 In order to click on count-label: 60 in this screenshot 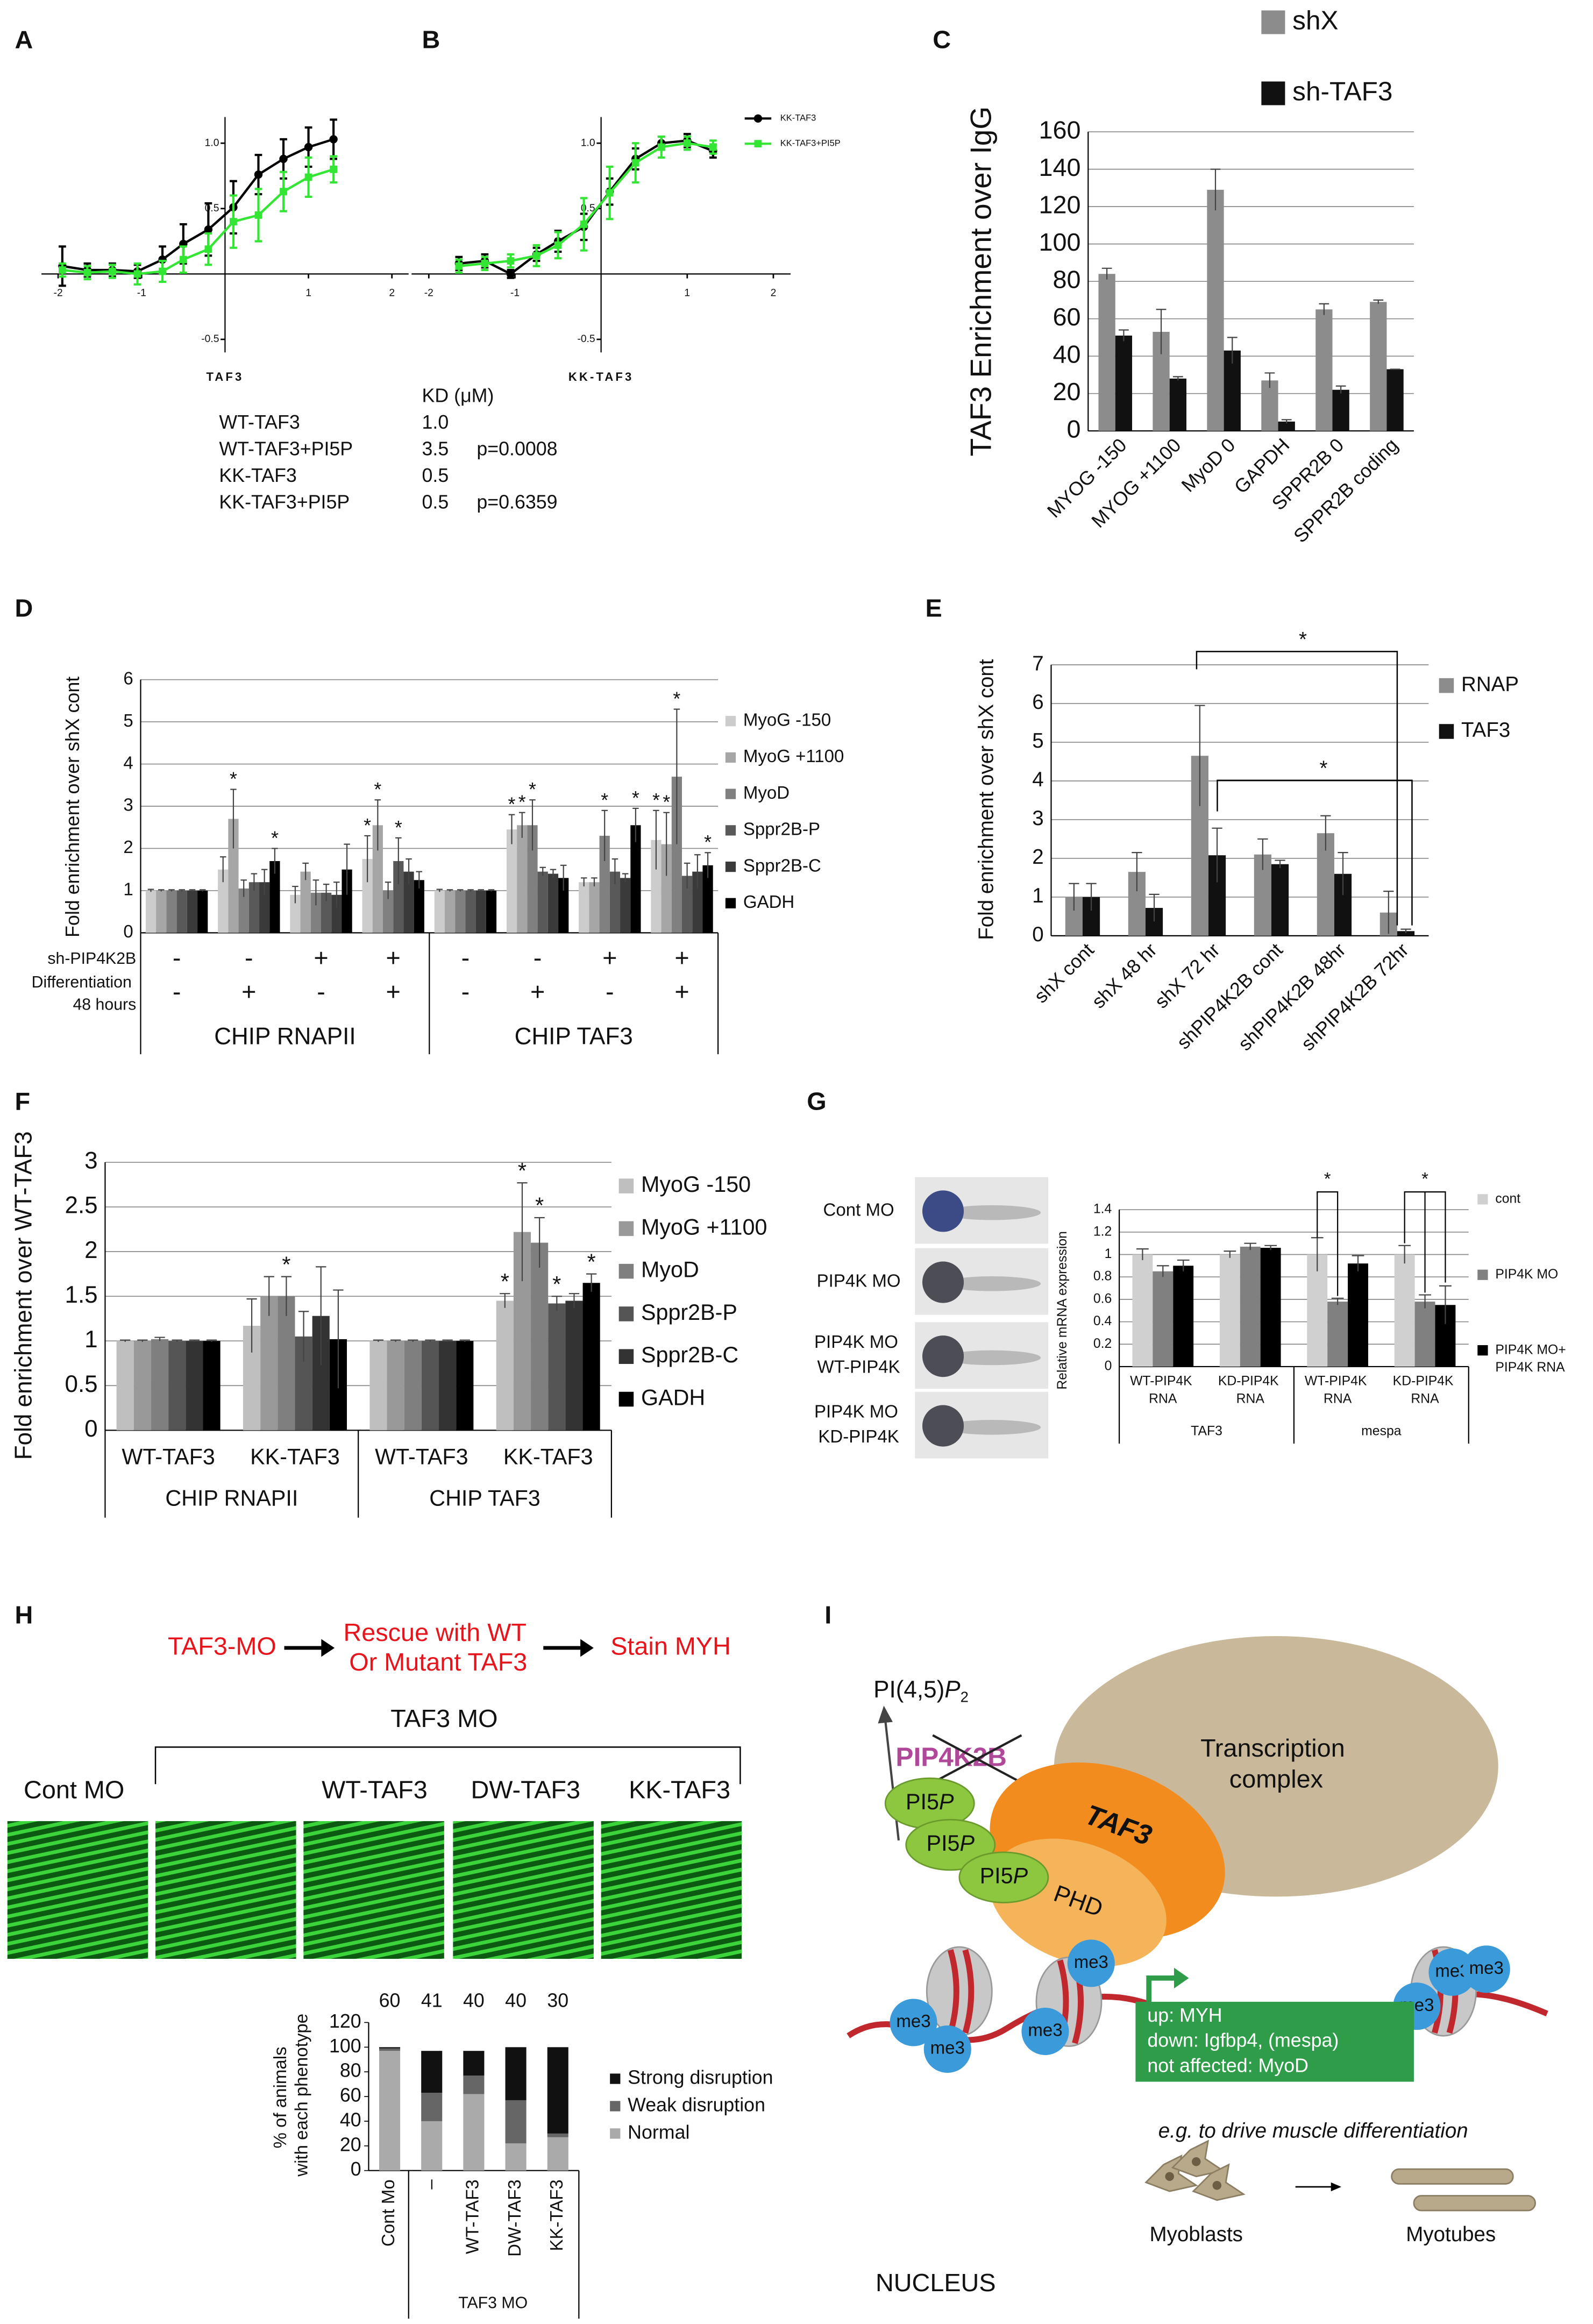, I will do `click(390, 2000)`.